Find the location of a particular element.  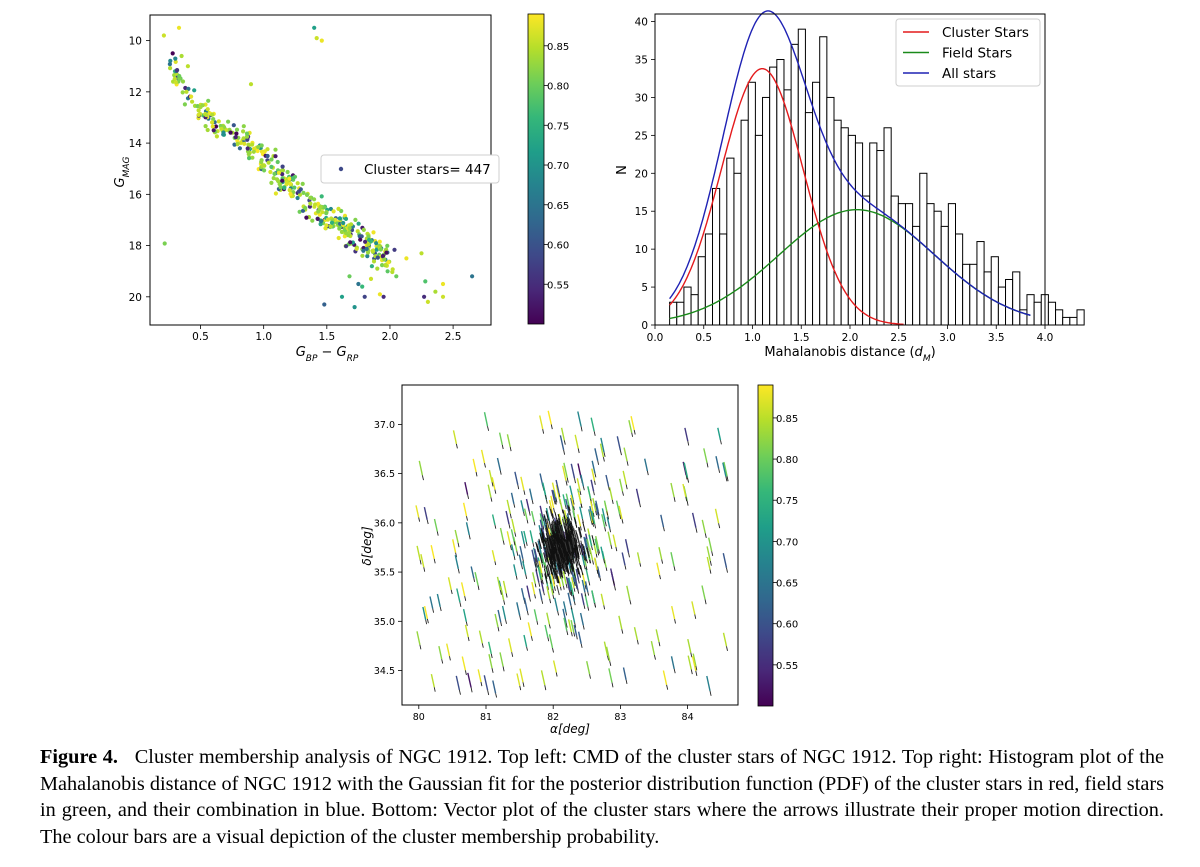

vector-x-label: α[deg] is located at coordinates (570, 729).